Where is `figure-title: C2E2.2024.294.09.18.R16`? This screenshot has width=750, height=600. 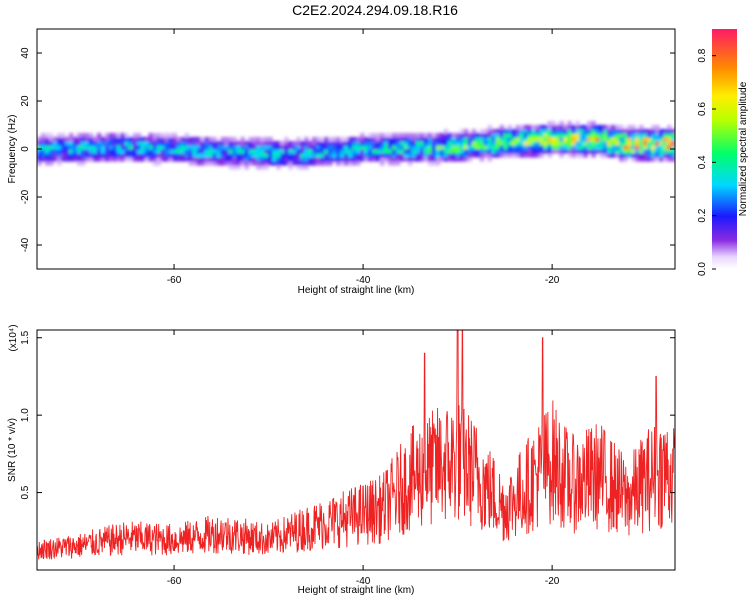
figure-title: C2E2.2024.294.09.18.R16 is located at coordinates (375, 10).